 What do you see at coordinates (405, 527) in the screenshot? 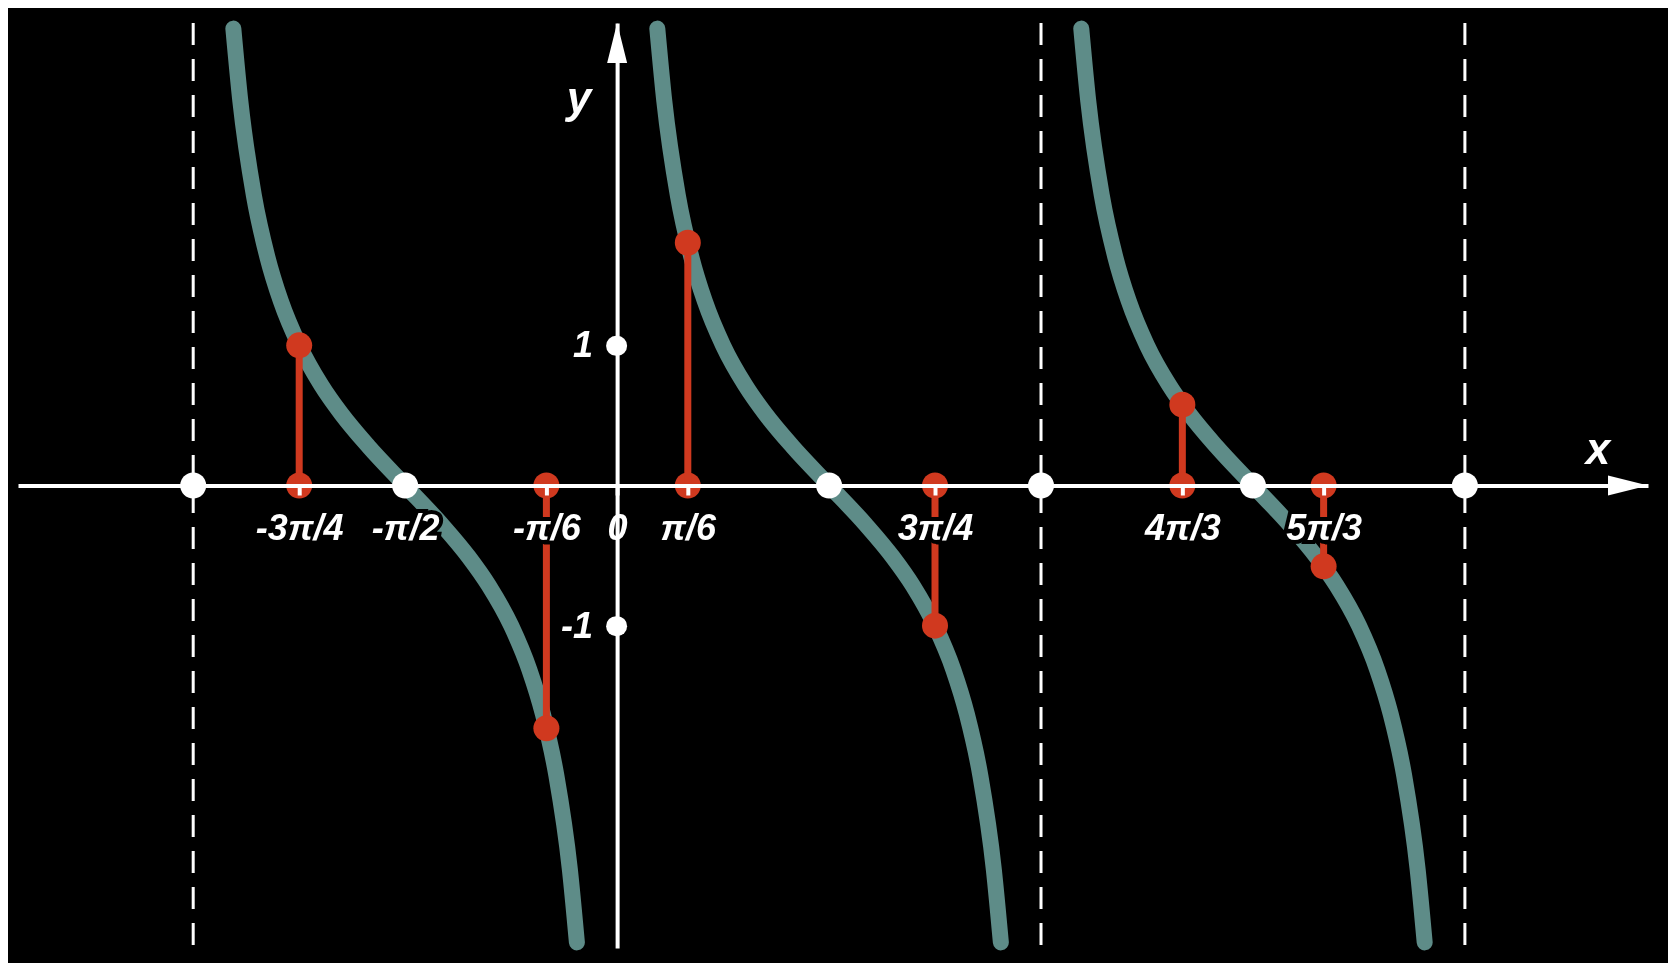
I see `x-tick-label: -π/2` at bounding box center [405, 527].